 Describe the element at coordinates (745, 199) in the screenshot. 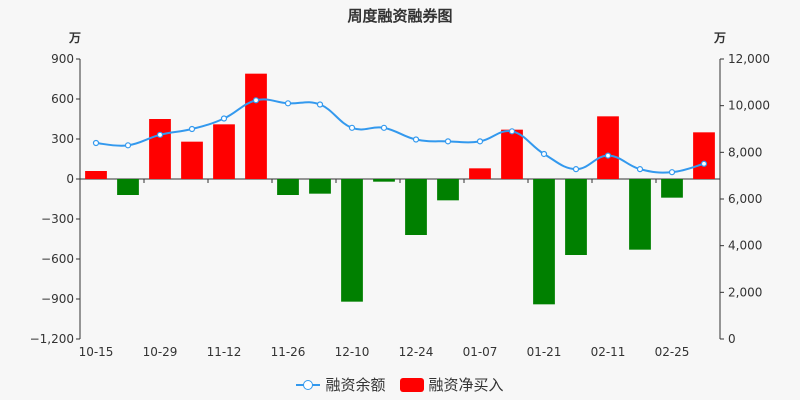

I see `right-tick-label: 6,000` at that location.